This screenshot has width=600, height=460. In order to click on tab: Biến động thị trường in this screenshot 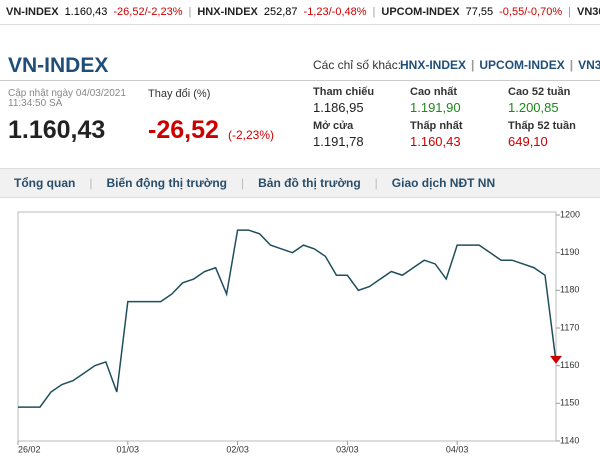, I will do `click(166, 183)`.